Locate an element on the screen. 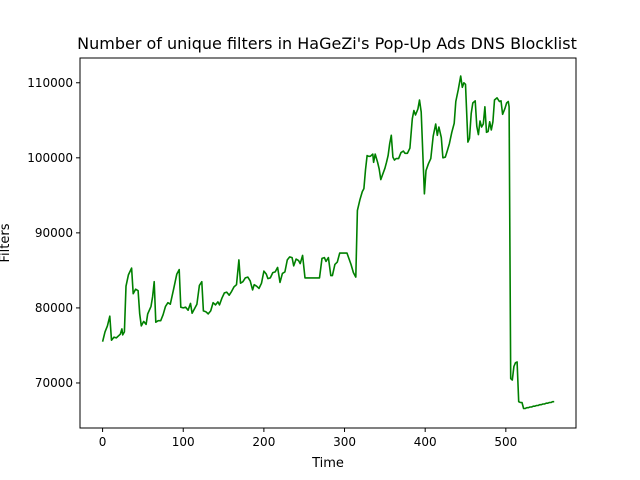  y-axis: 70000 80000 90000 100000 110000 is located at coordinates (53, 233).